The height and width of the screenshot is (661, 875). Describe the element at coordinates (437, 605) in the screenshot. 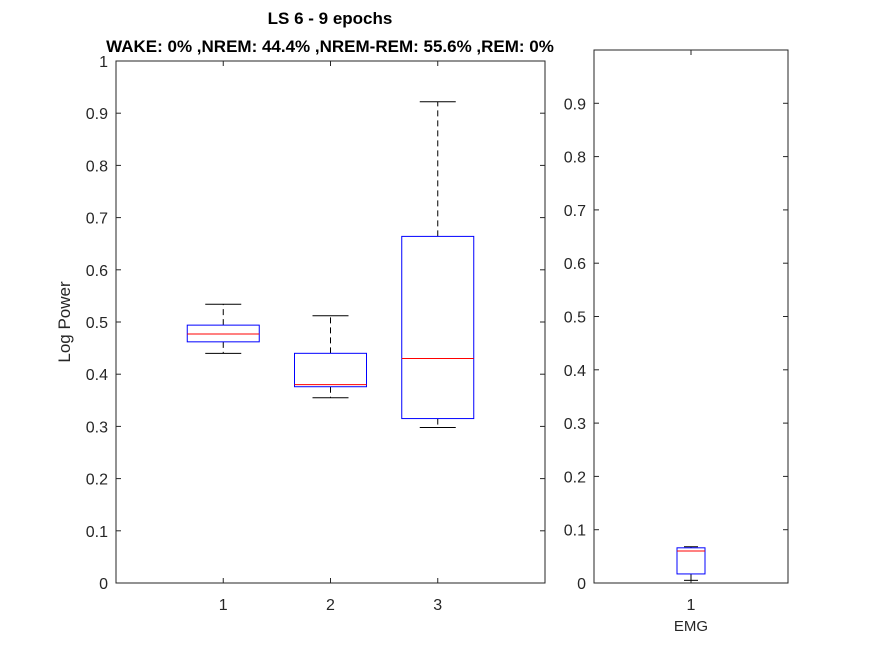

I see `x-tick-label: 3` at that location.